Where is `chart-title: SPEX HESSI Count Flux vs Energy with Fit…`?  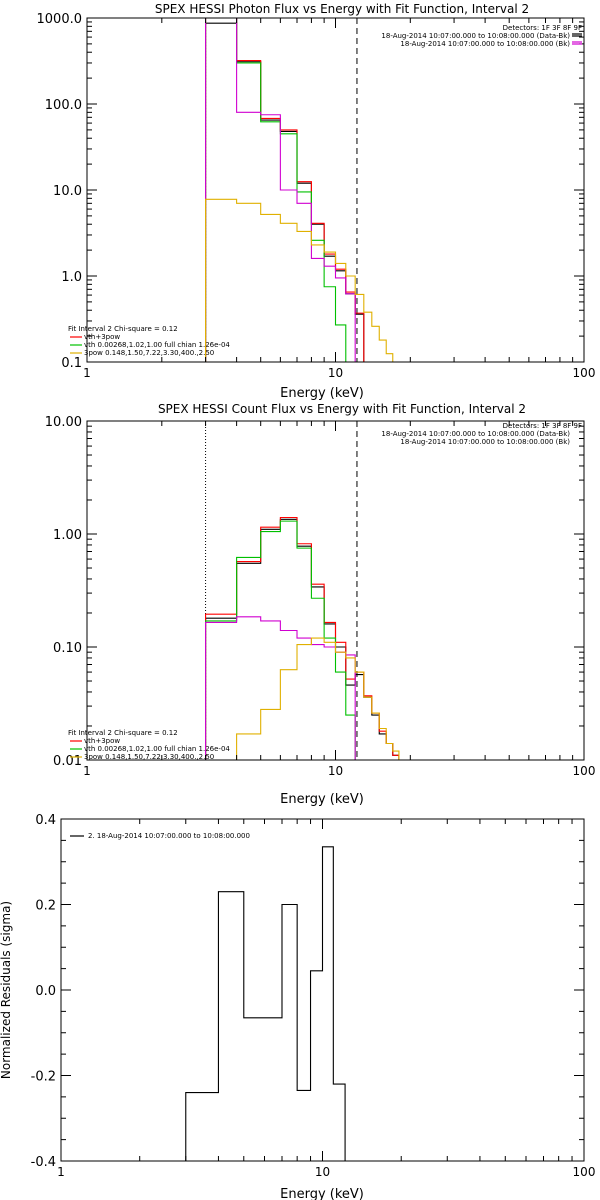 chart-title: SPEX HESSI Count Flux vs Energy with Fit… is located at coordinates (342, 409).